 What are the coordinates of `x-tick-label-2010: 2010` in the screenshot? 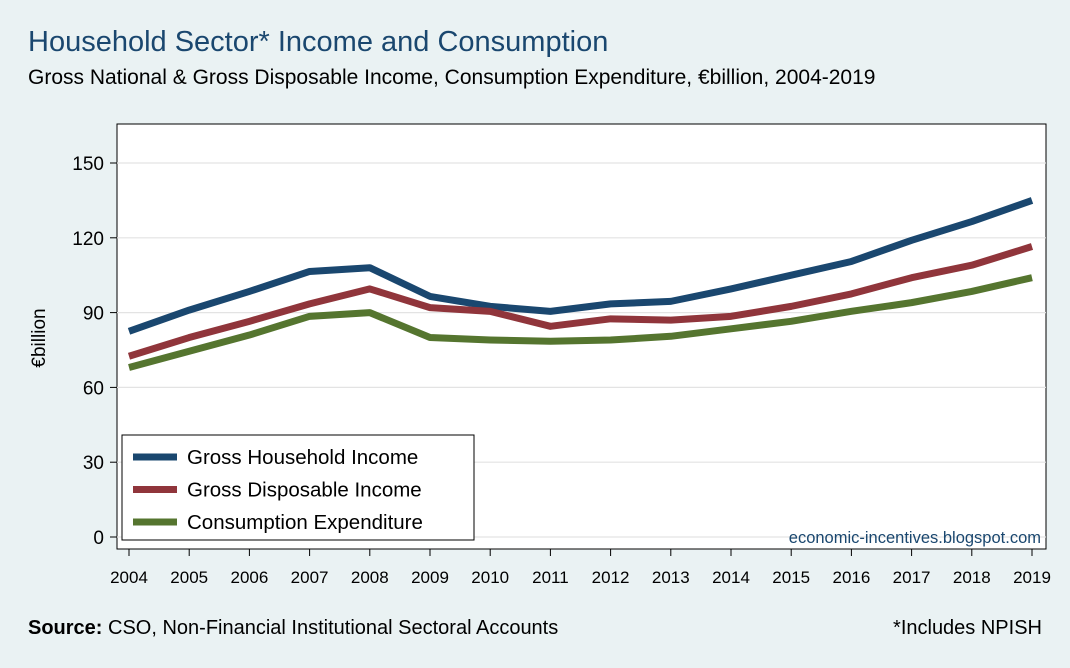 It's located at (490, 577).